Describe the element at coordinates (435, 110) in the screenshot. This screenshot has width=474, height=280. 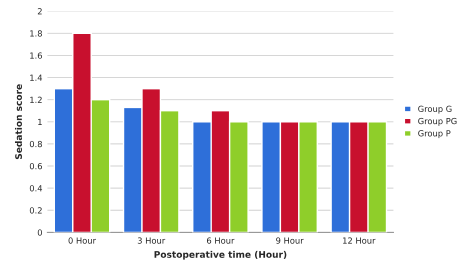
I see `legend-label: Group G` at that location.